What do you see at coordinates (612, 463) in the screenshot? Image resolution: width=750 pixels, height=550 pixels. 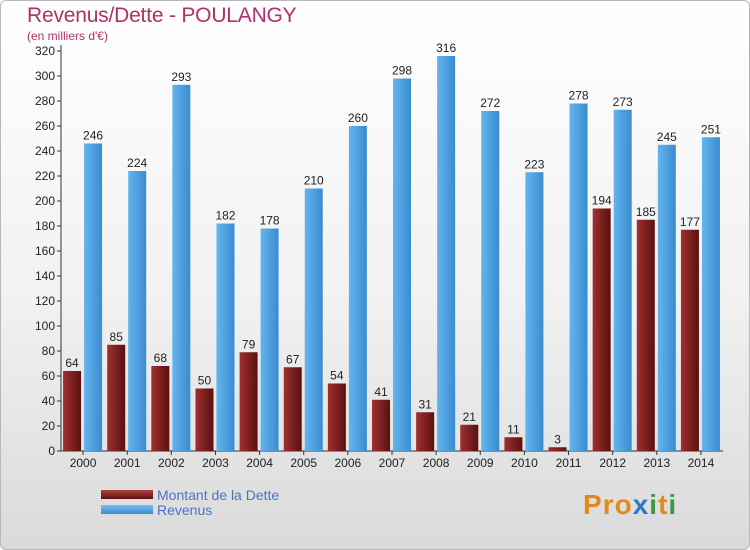 I see `x-tick-label: 2012` at bounding box center [612, 463].